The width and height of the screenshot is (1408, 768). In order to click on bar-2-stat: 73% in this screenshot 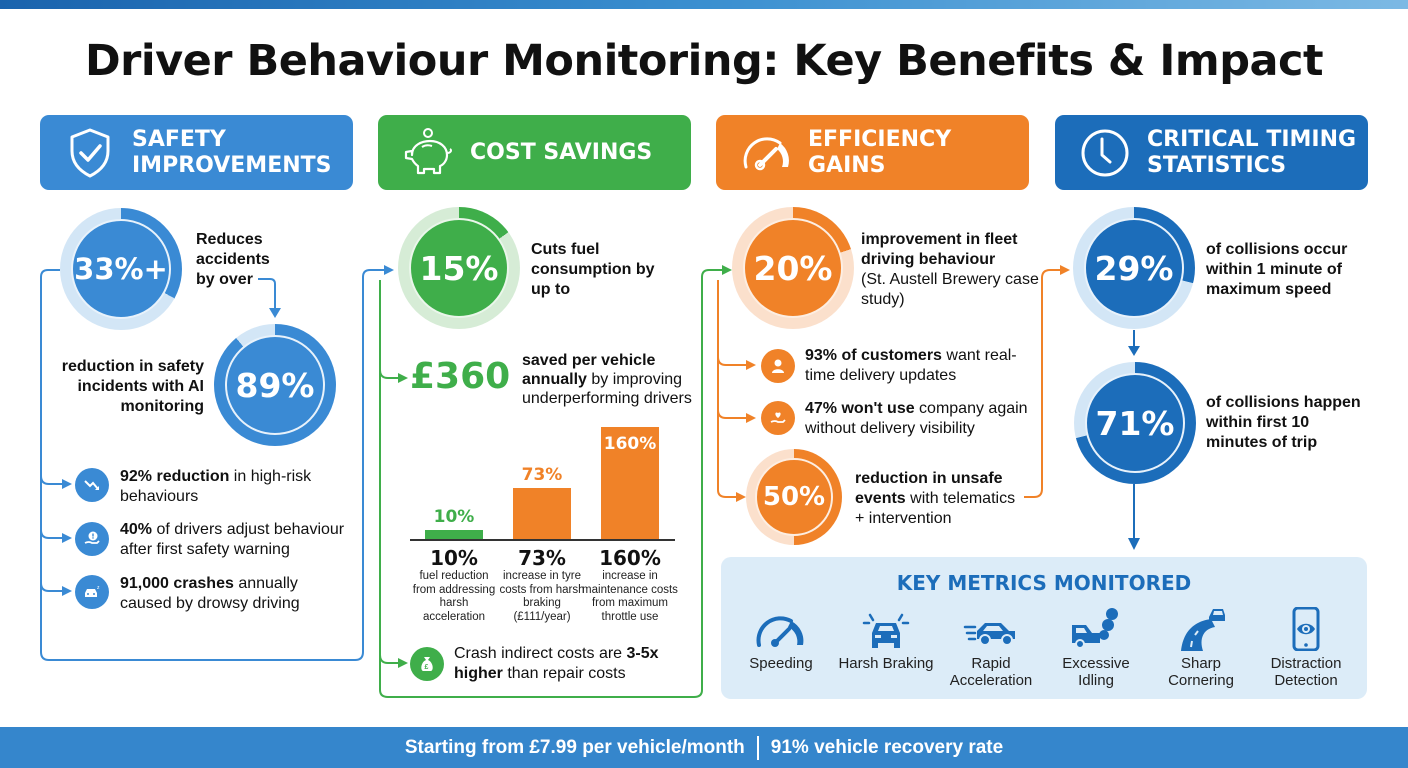, I will do `click(542, 558)`.